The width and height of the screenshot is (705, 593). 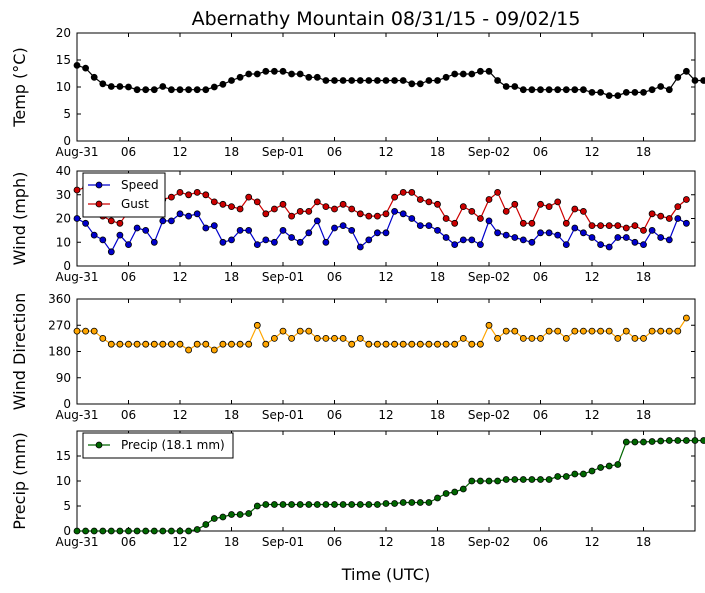 I want to click on legend-marker, so click(x=99, y=445).